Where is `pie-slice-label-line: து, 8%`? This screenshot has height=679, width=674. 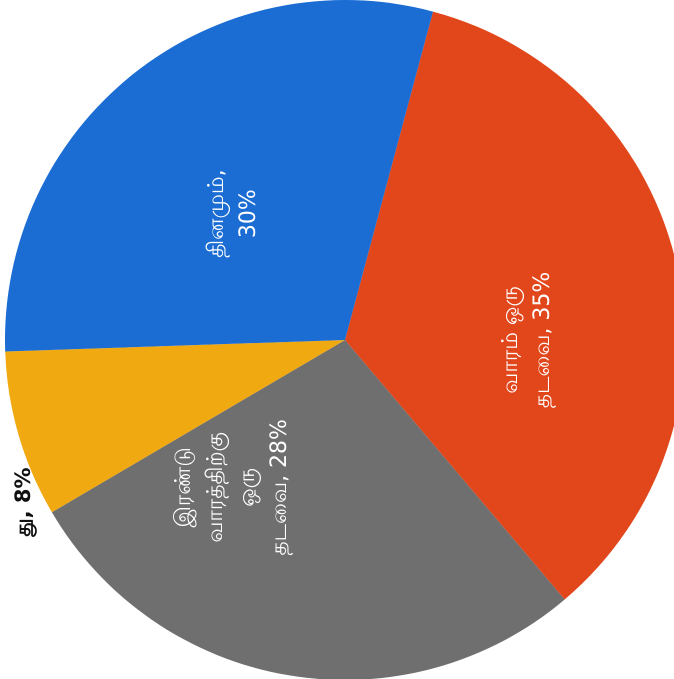 pie-slice-label-line: து, 8% is located at coordinates (24, 502).